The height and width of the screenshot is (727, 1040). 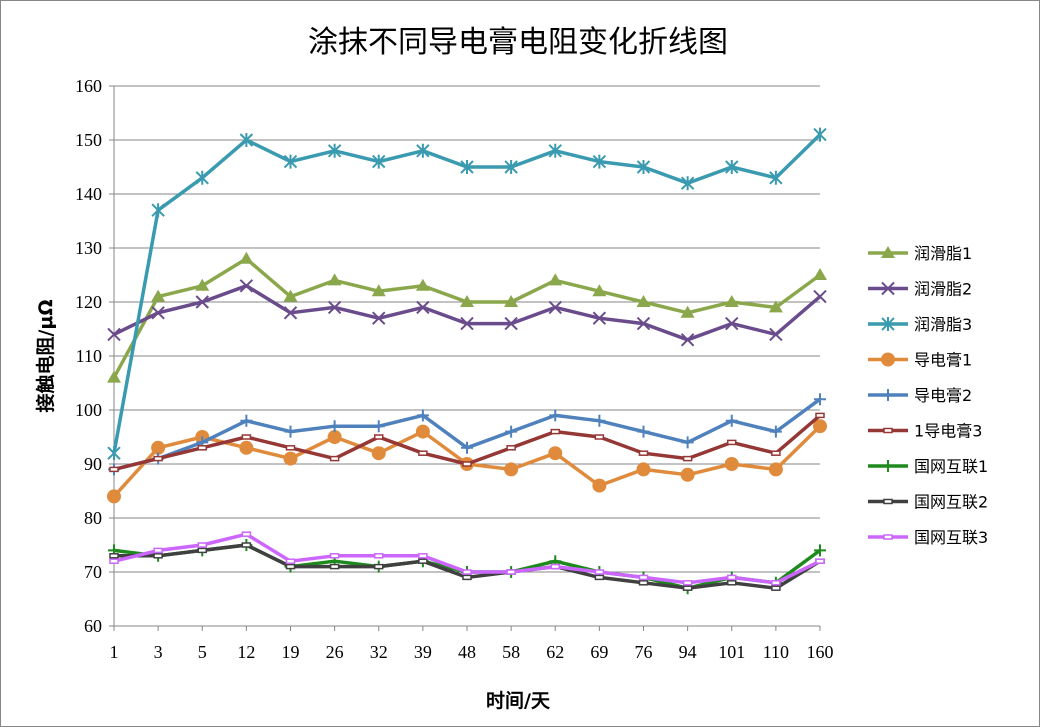 What do you see at coordinates (776, 652) in the screenshot?
I see `x-tick-label: 110` at bounding box center [776, 652].